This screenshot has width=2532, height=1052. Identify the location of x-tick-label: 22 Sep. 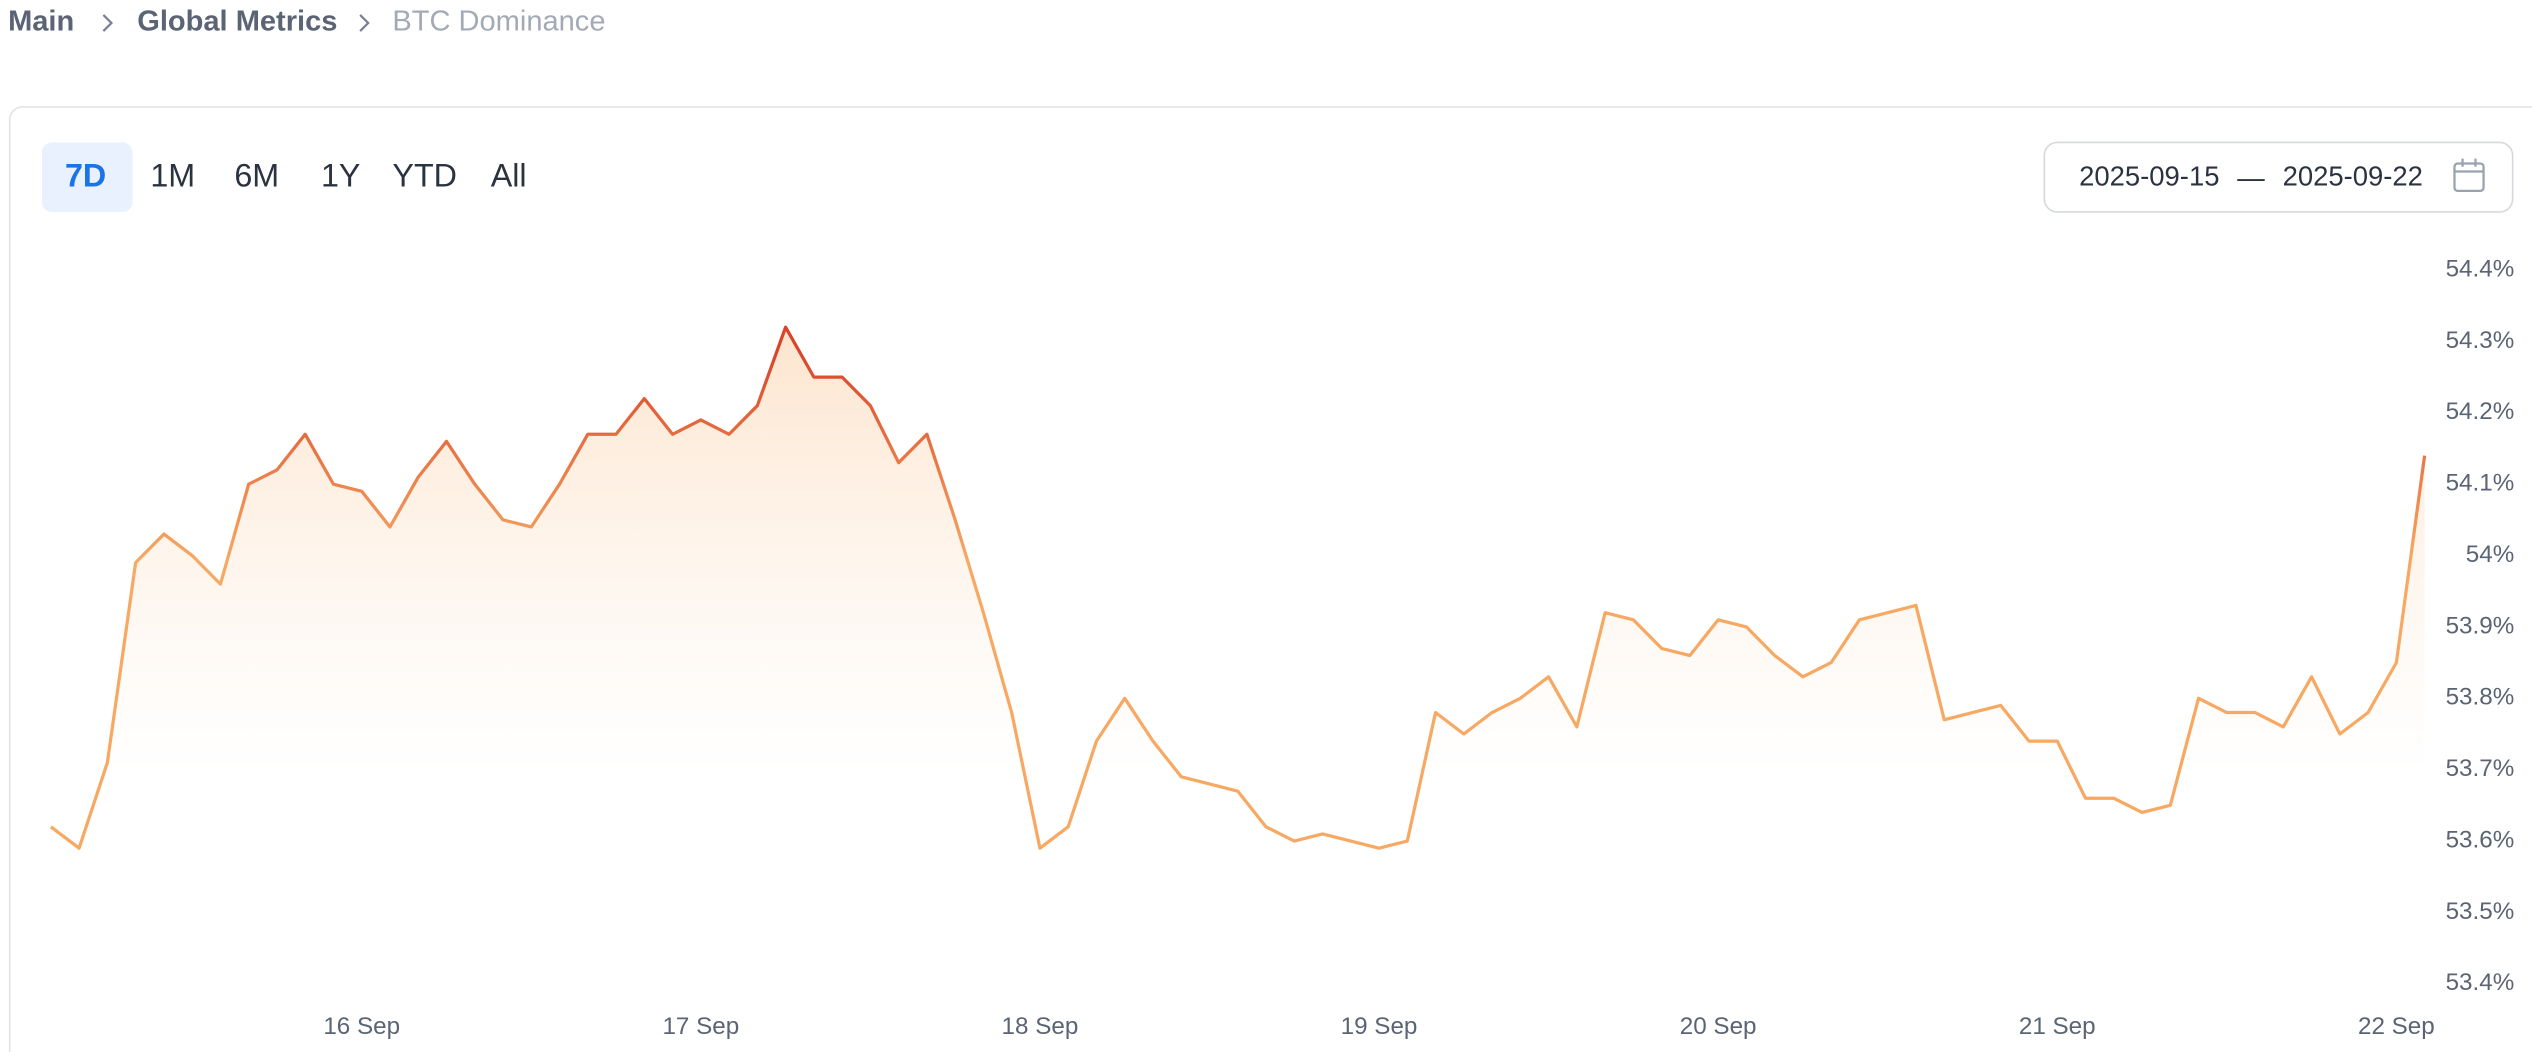
(2396, 1026).